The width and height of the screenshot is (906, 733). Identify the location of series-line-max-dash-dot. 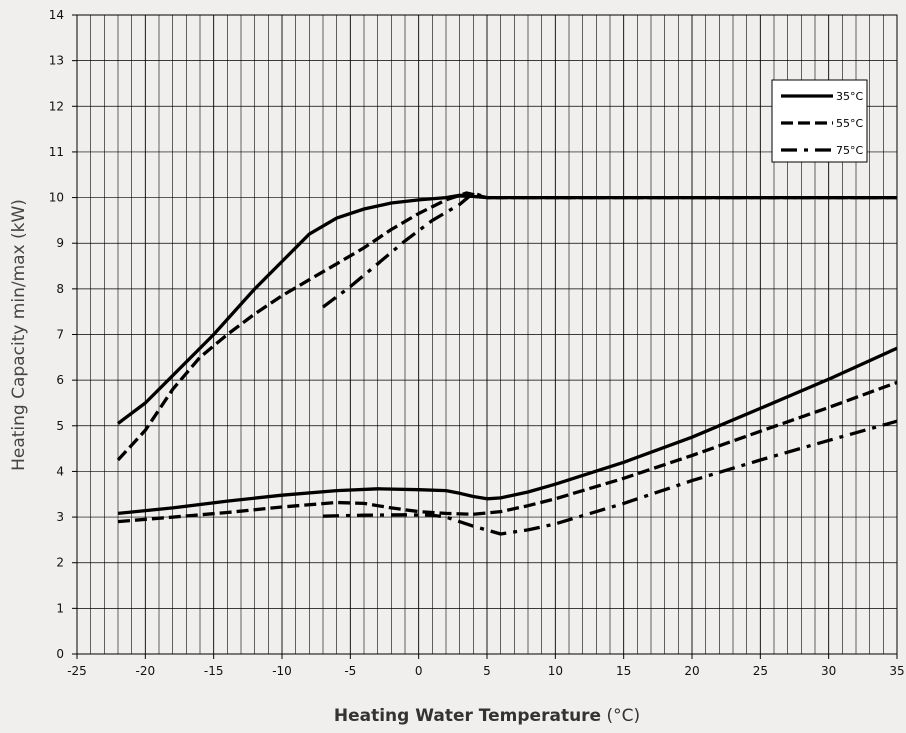
(609, 250).